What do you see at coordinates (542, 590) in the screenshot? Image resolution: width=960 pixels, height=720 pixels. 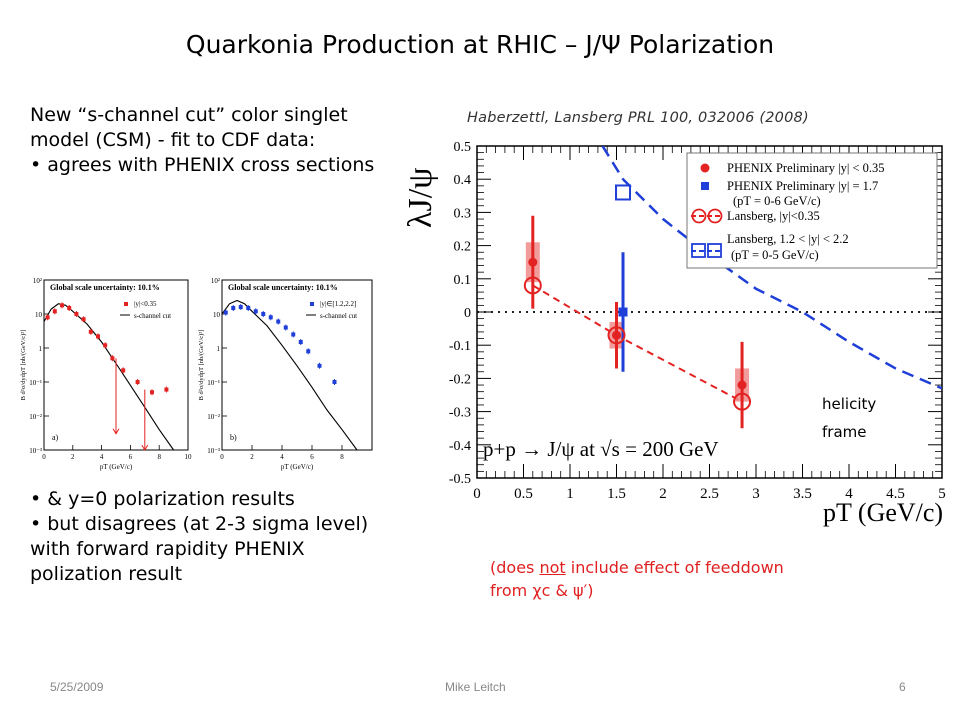 I see `note-line2: from χc & ψ′)` at bounding box center [542, 590].